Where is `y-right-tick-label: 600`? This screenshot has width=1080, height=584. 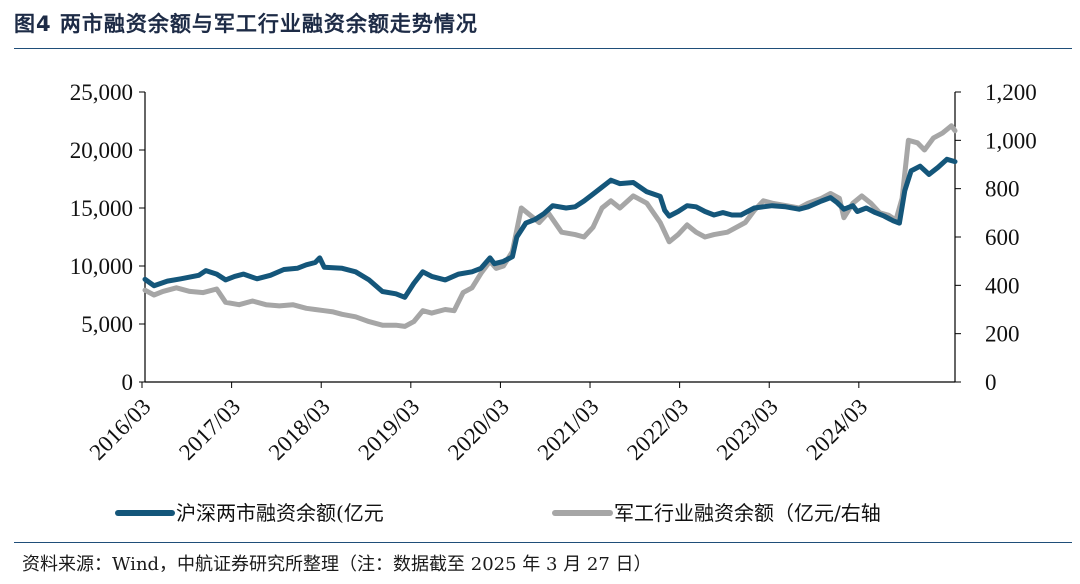
y-right-tick-label: 600 is located at coordinates (1002, 237).